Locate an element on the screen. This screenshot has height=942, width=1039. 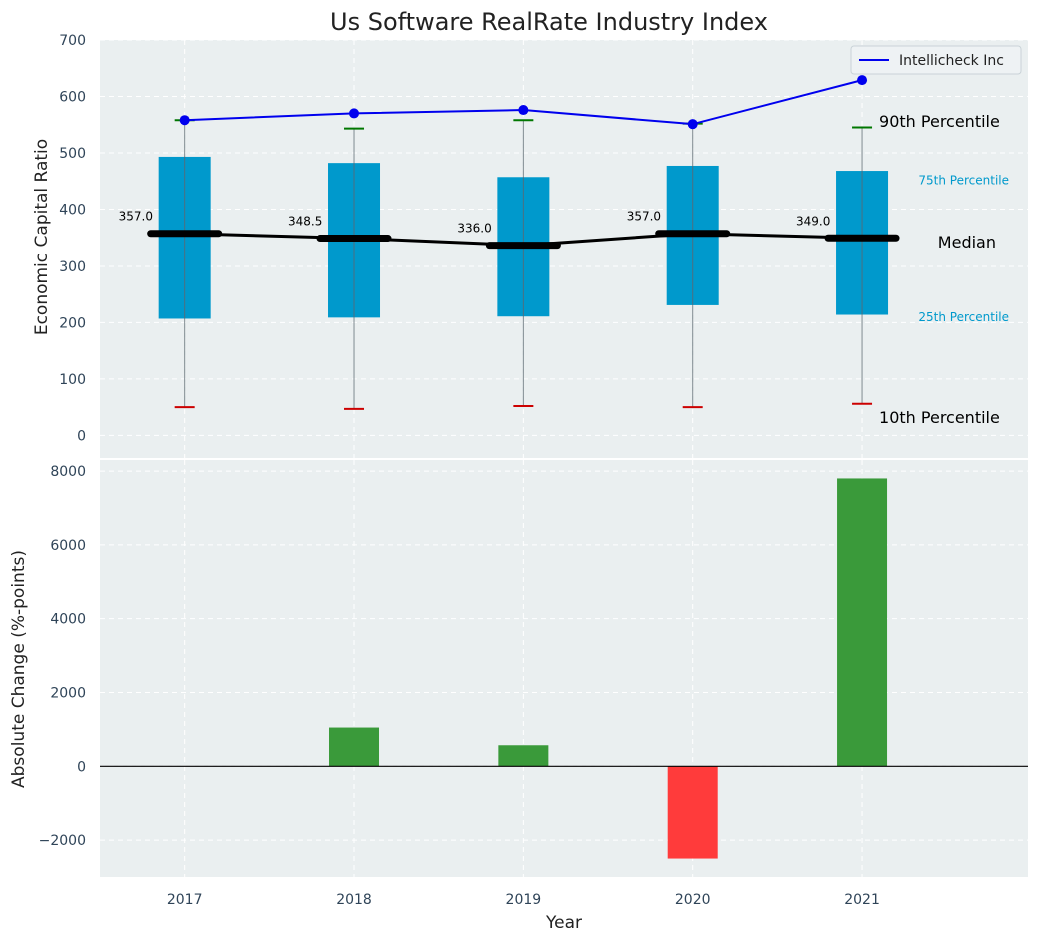
x-tick-label: 2020 is located at coordinates (693, 900).